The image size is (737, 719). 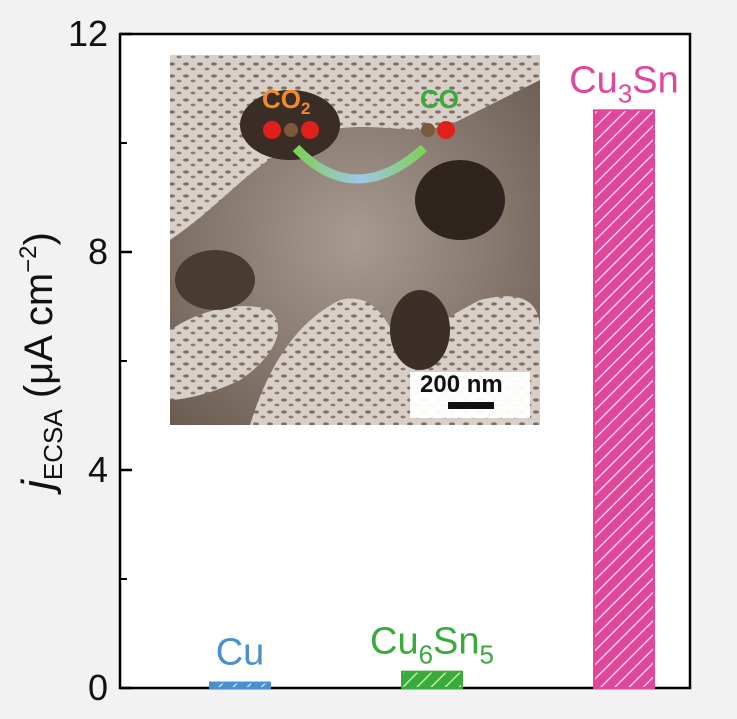 I want to click on co-molecule-icon, so click(x=438, y=130).